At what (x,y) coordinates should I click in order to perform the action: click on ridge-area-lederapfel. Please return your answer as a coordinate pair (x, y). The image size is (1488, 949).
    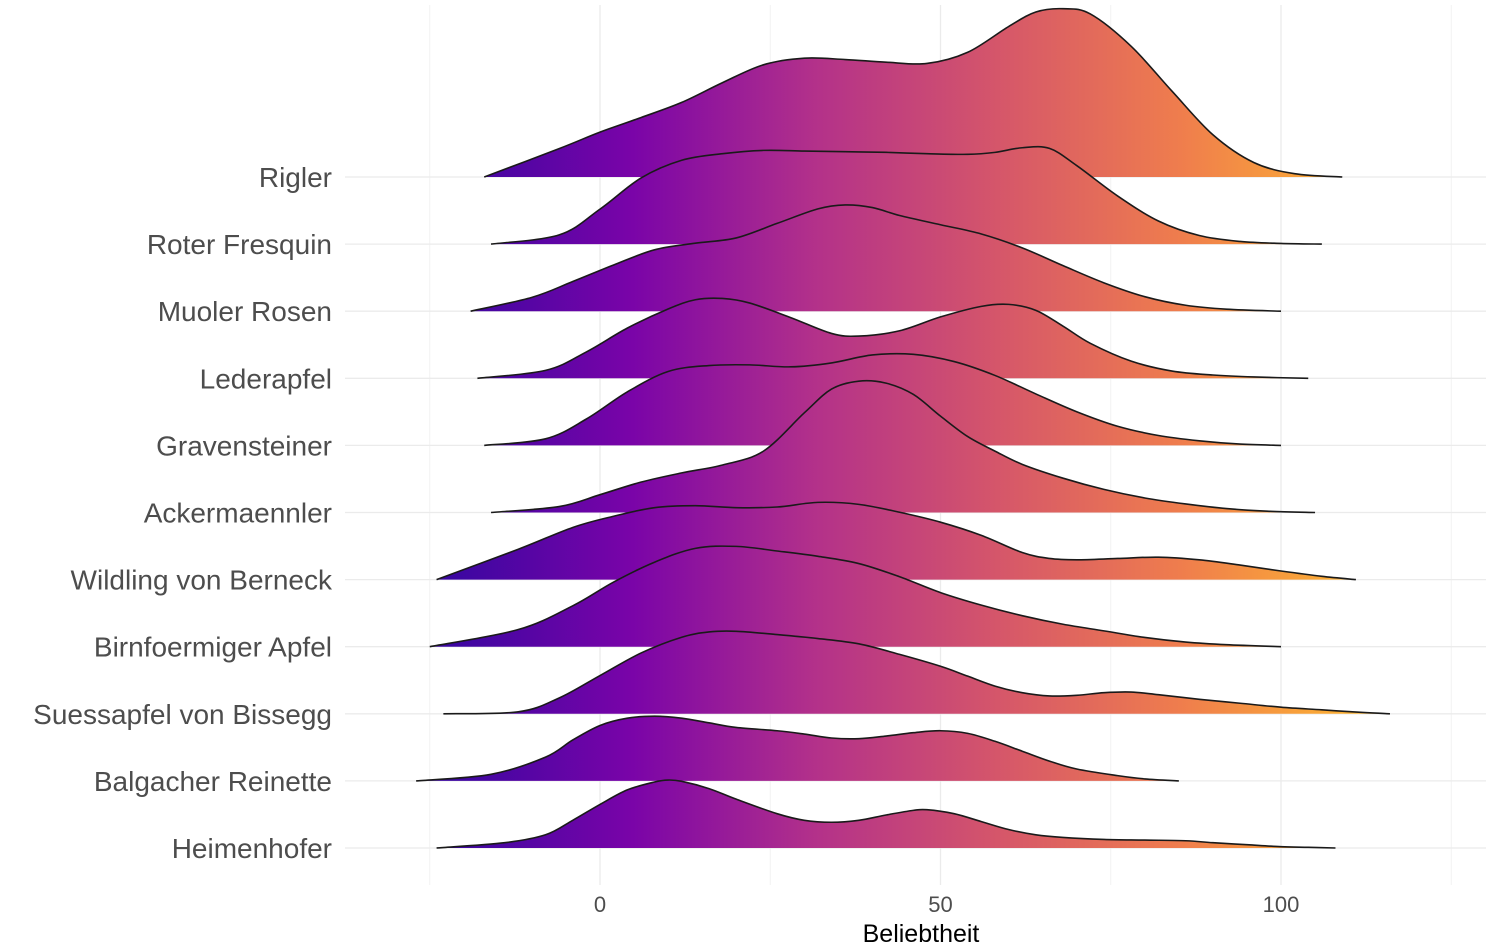
    Looking at the image, I should click on (893, 338).